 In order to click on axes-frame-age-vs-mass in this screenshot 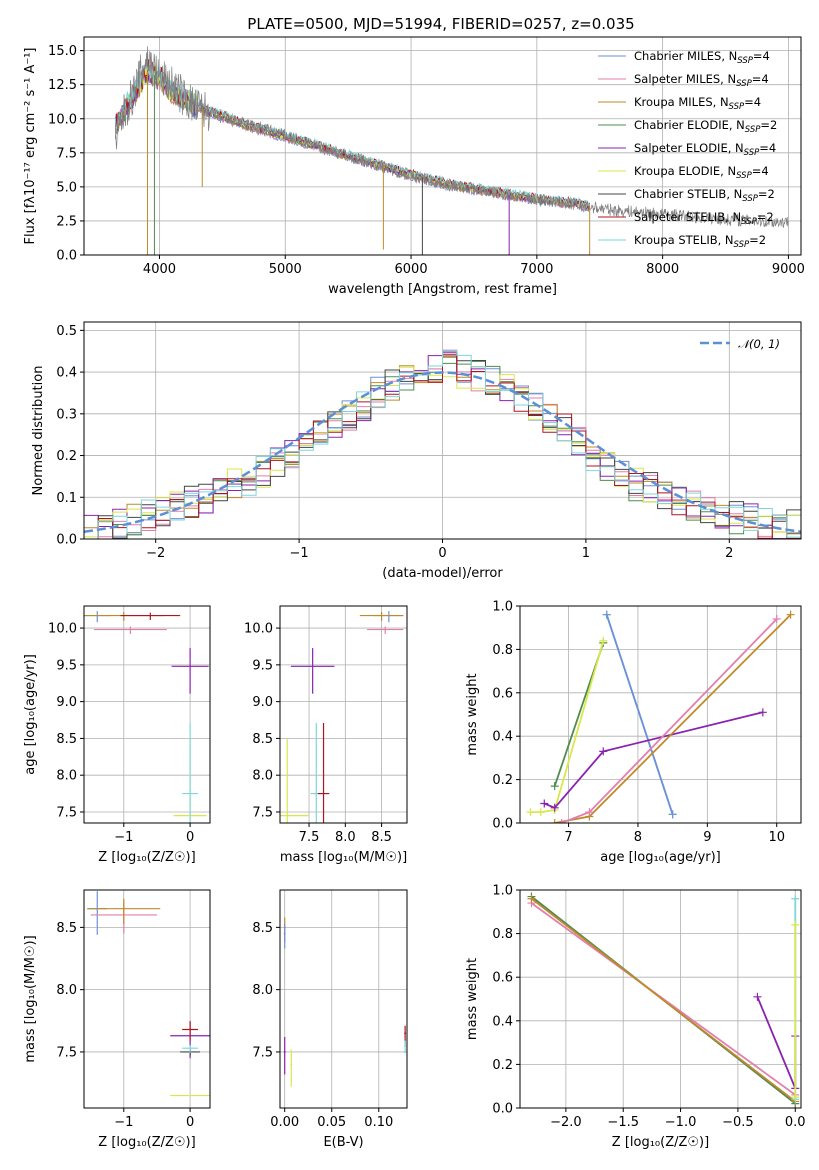, I will do `click(343, 714)`.